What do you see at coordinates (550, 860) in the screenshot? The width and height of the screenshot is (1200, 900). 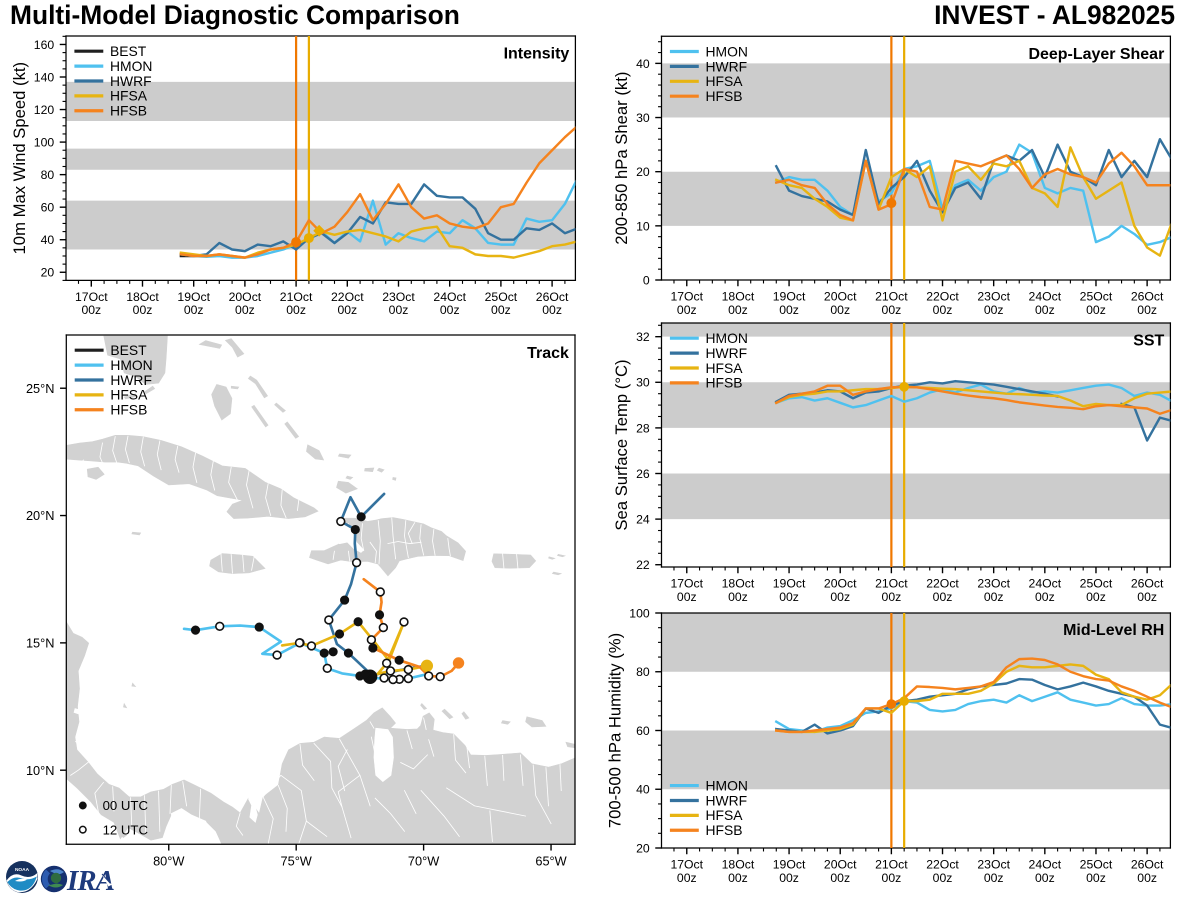 I see `svg-text: 65°W` at bounding box center [550, 860].